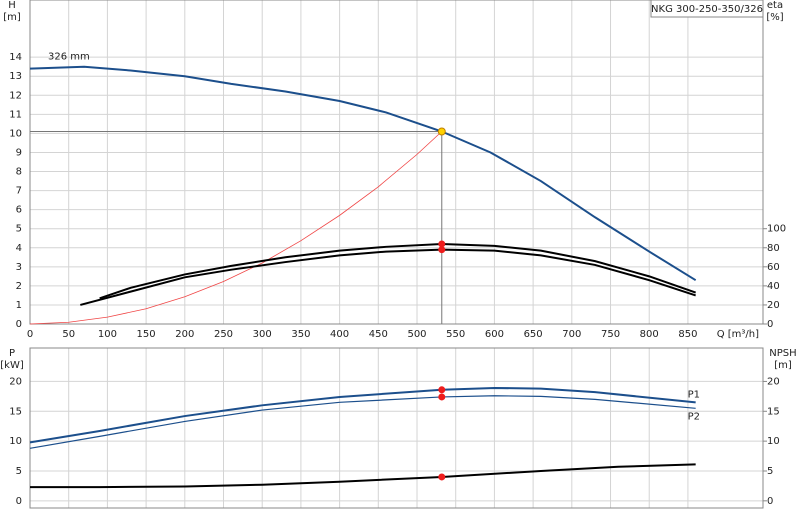  What do you see at coordinates (300, 334) in the screenshot?
I see `x-tick-label: 350` at bounding box center [300, 334].